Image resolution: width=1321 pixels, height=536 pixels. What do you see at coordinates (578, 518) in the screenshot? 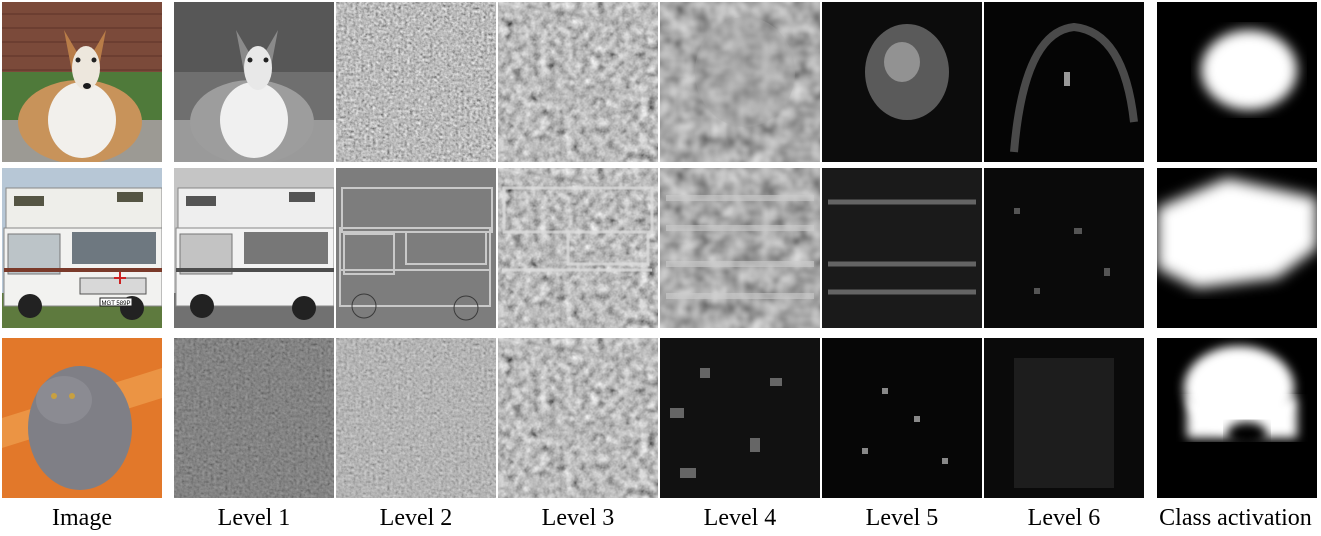
I see `caption-level-3: Level 3` at bounding box center [578, 518].